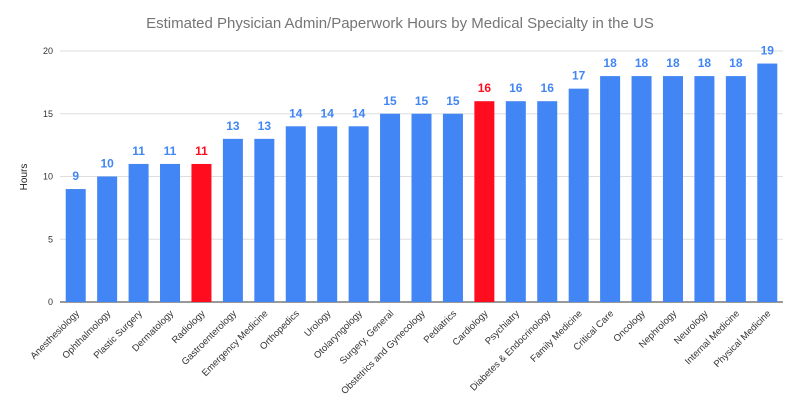 This screenshot has height=408, width=800. What do you see at coordinates (48, 114) in the screenshot?
I see `y-tick-label: 15` at bounding box center [48, 114].